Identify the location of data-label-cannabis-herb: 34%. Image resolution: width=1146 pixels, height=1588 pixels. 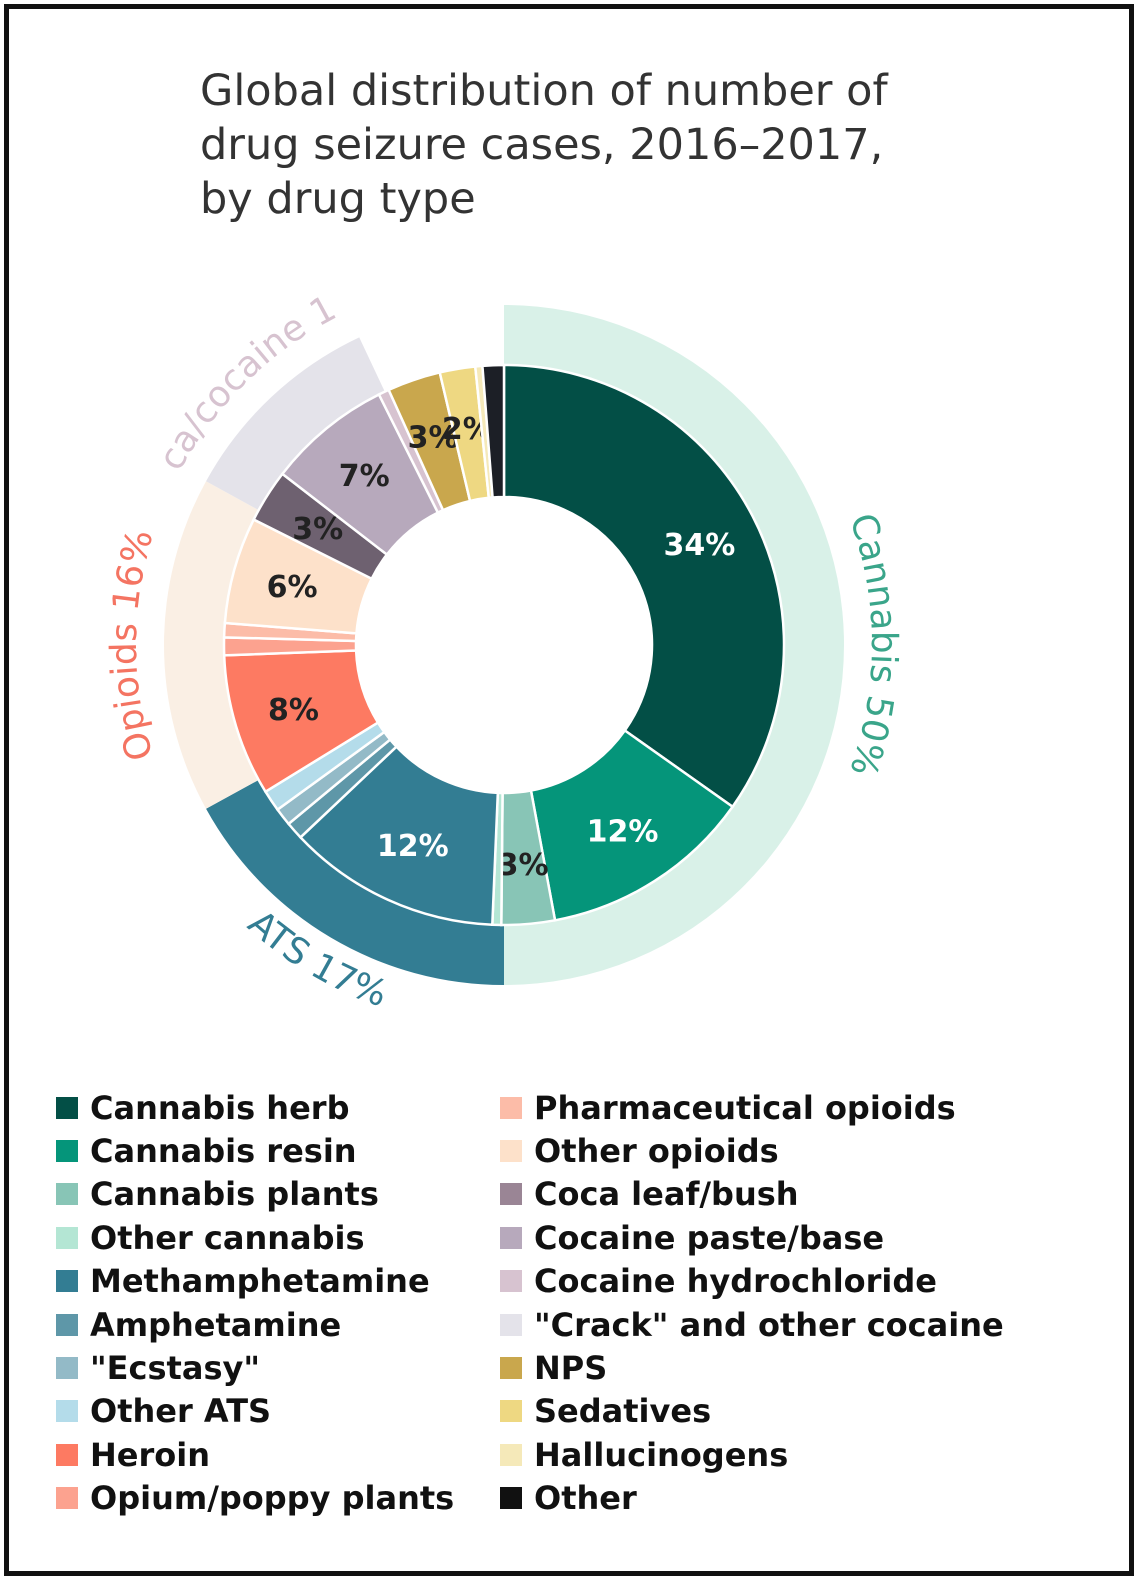
(699, 545).